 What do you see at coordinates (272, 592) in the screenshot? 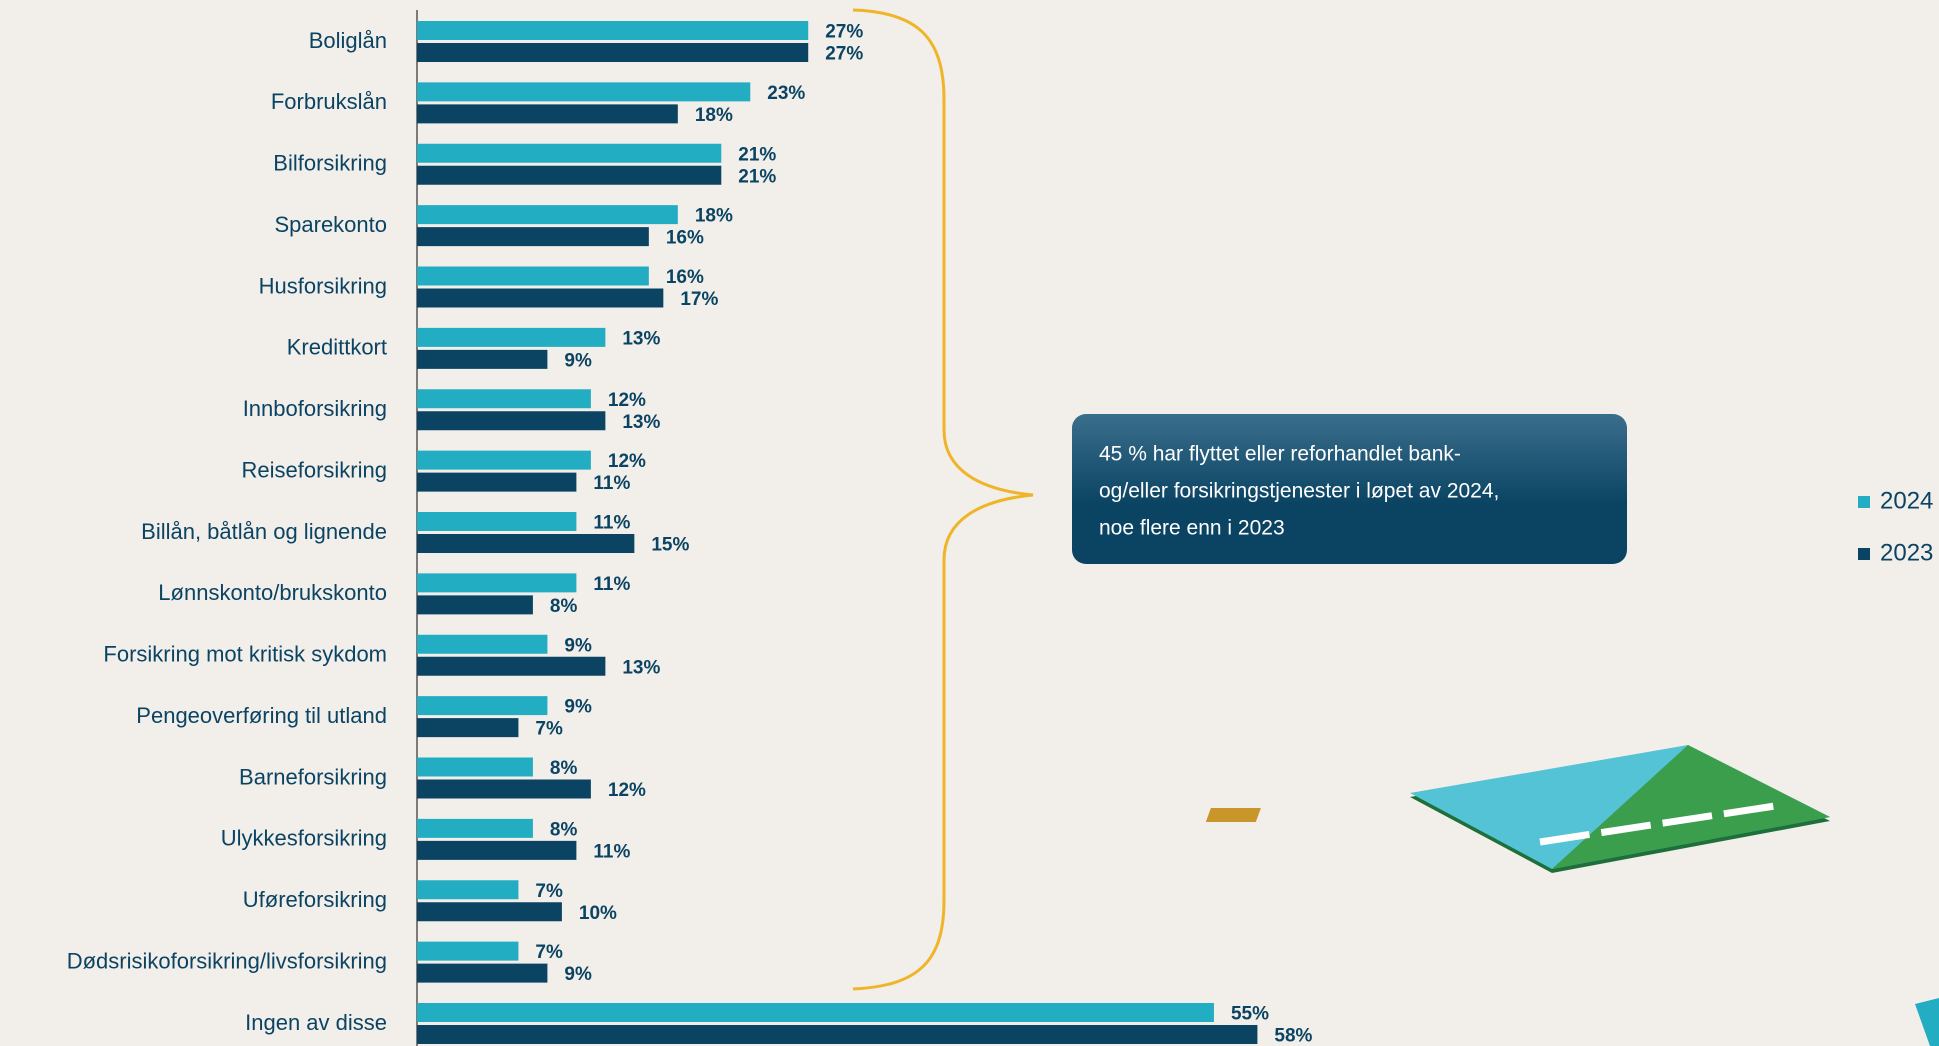
I see `y-tick-label: Lønnskonto/brukskonto` at bounding box center [272, 592].